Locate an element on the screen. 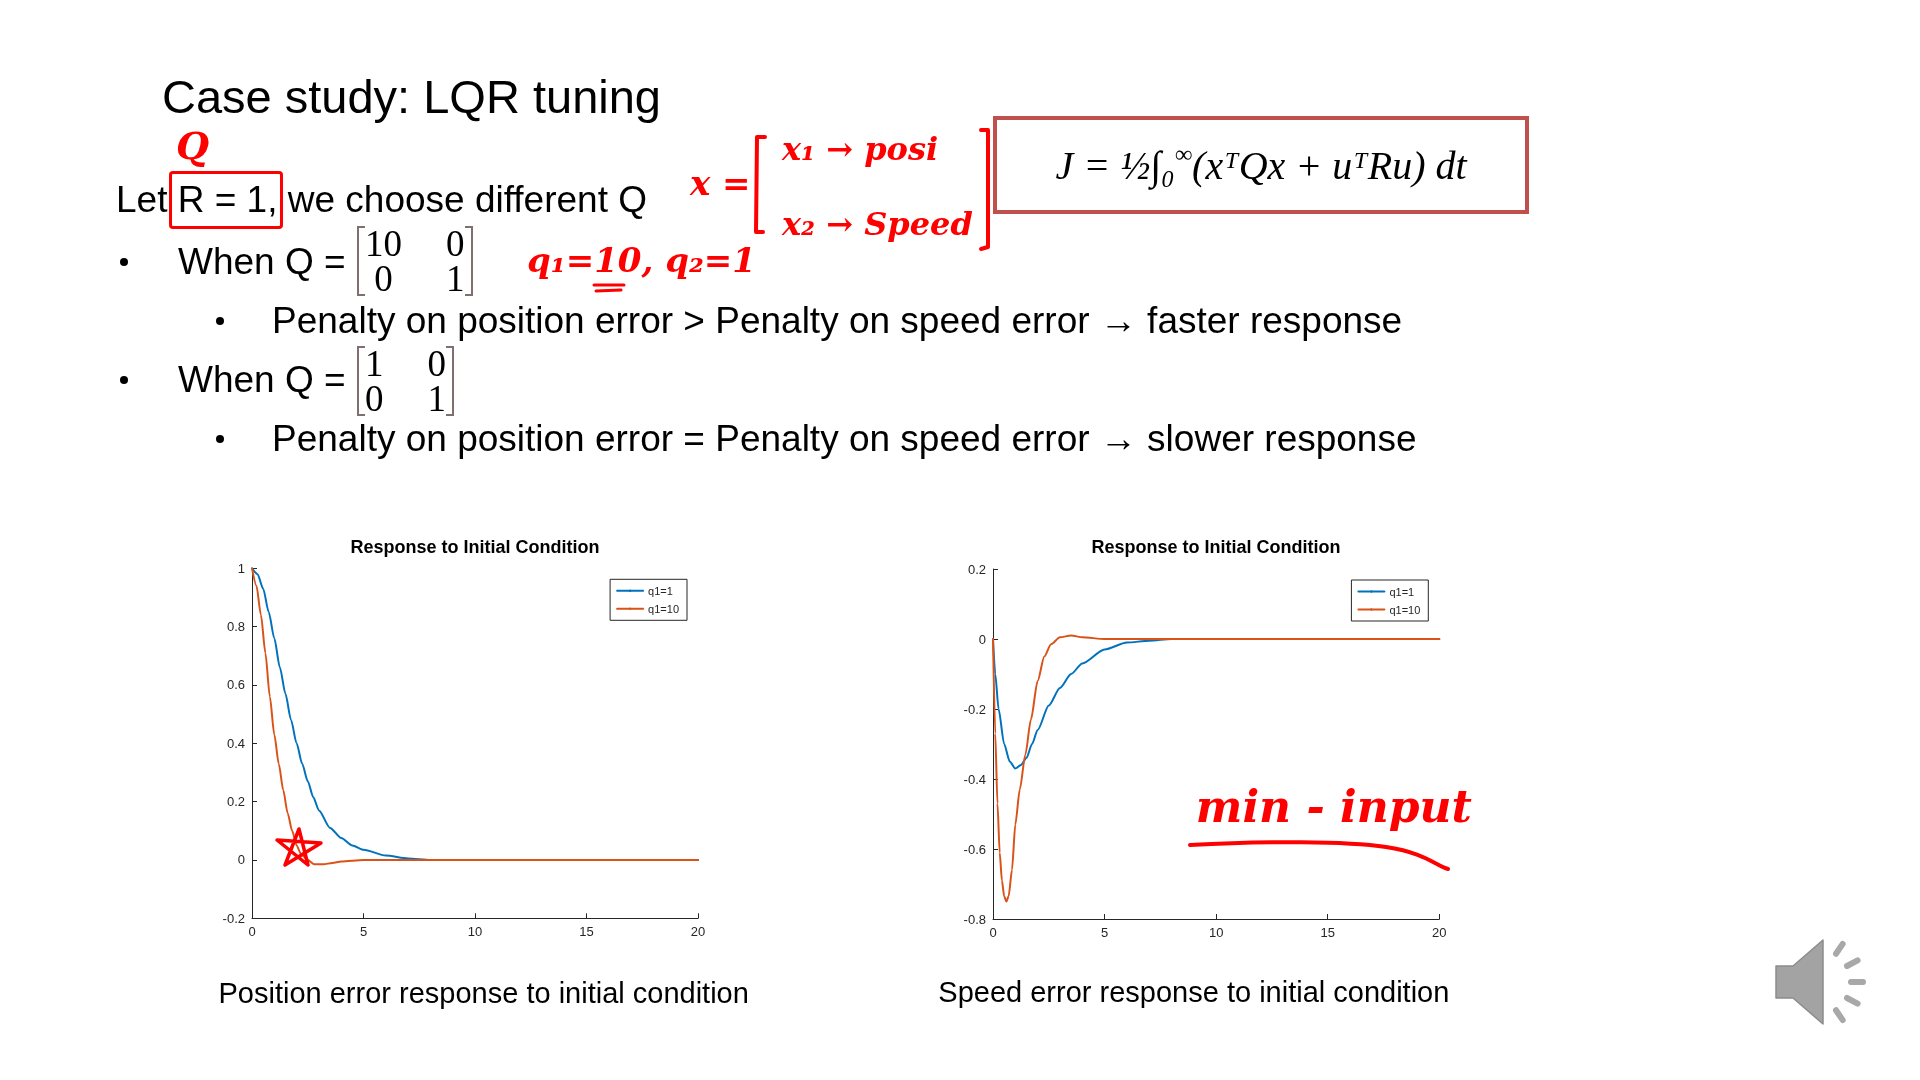  text: x₁ → posi is located at coordinates (860, 148).